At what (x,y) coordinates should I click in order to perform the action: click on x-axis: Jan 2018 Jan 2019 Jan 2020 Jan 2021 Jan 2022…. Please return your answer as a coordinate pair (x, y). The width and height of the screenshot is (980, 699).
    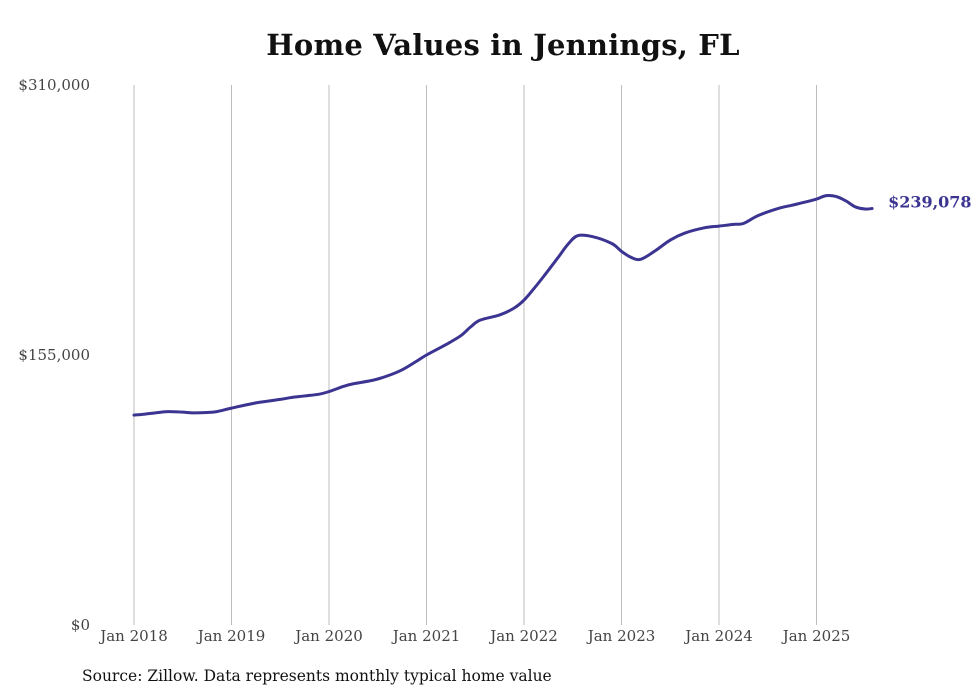
    Looking at the image, I should click on (474, 636).